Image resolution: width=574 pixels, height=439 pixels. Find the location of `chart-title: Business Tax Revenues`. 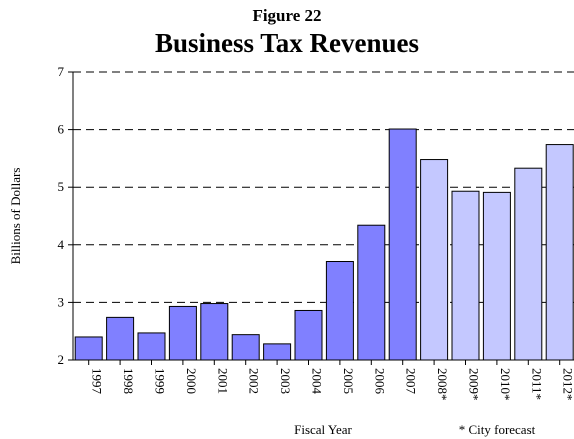

chart-title: Business Tax Revenues is located at coordinates (287, 43).